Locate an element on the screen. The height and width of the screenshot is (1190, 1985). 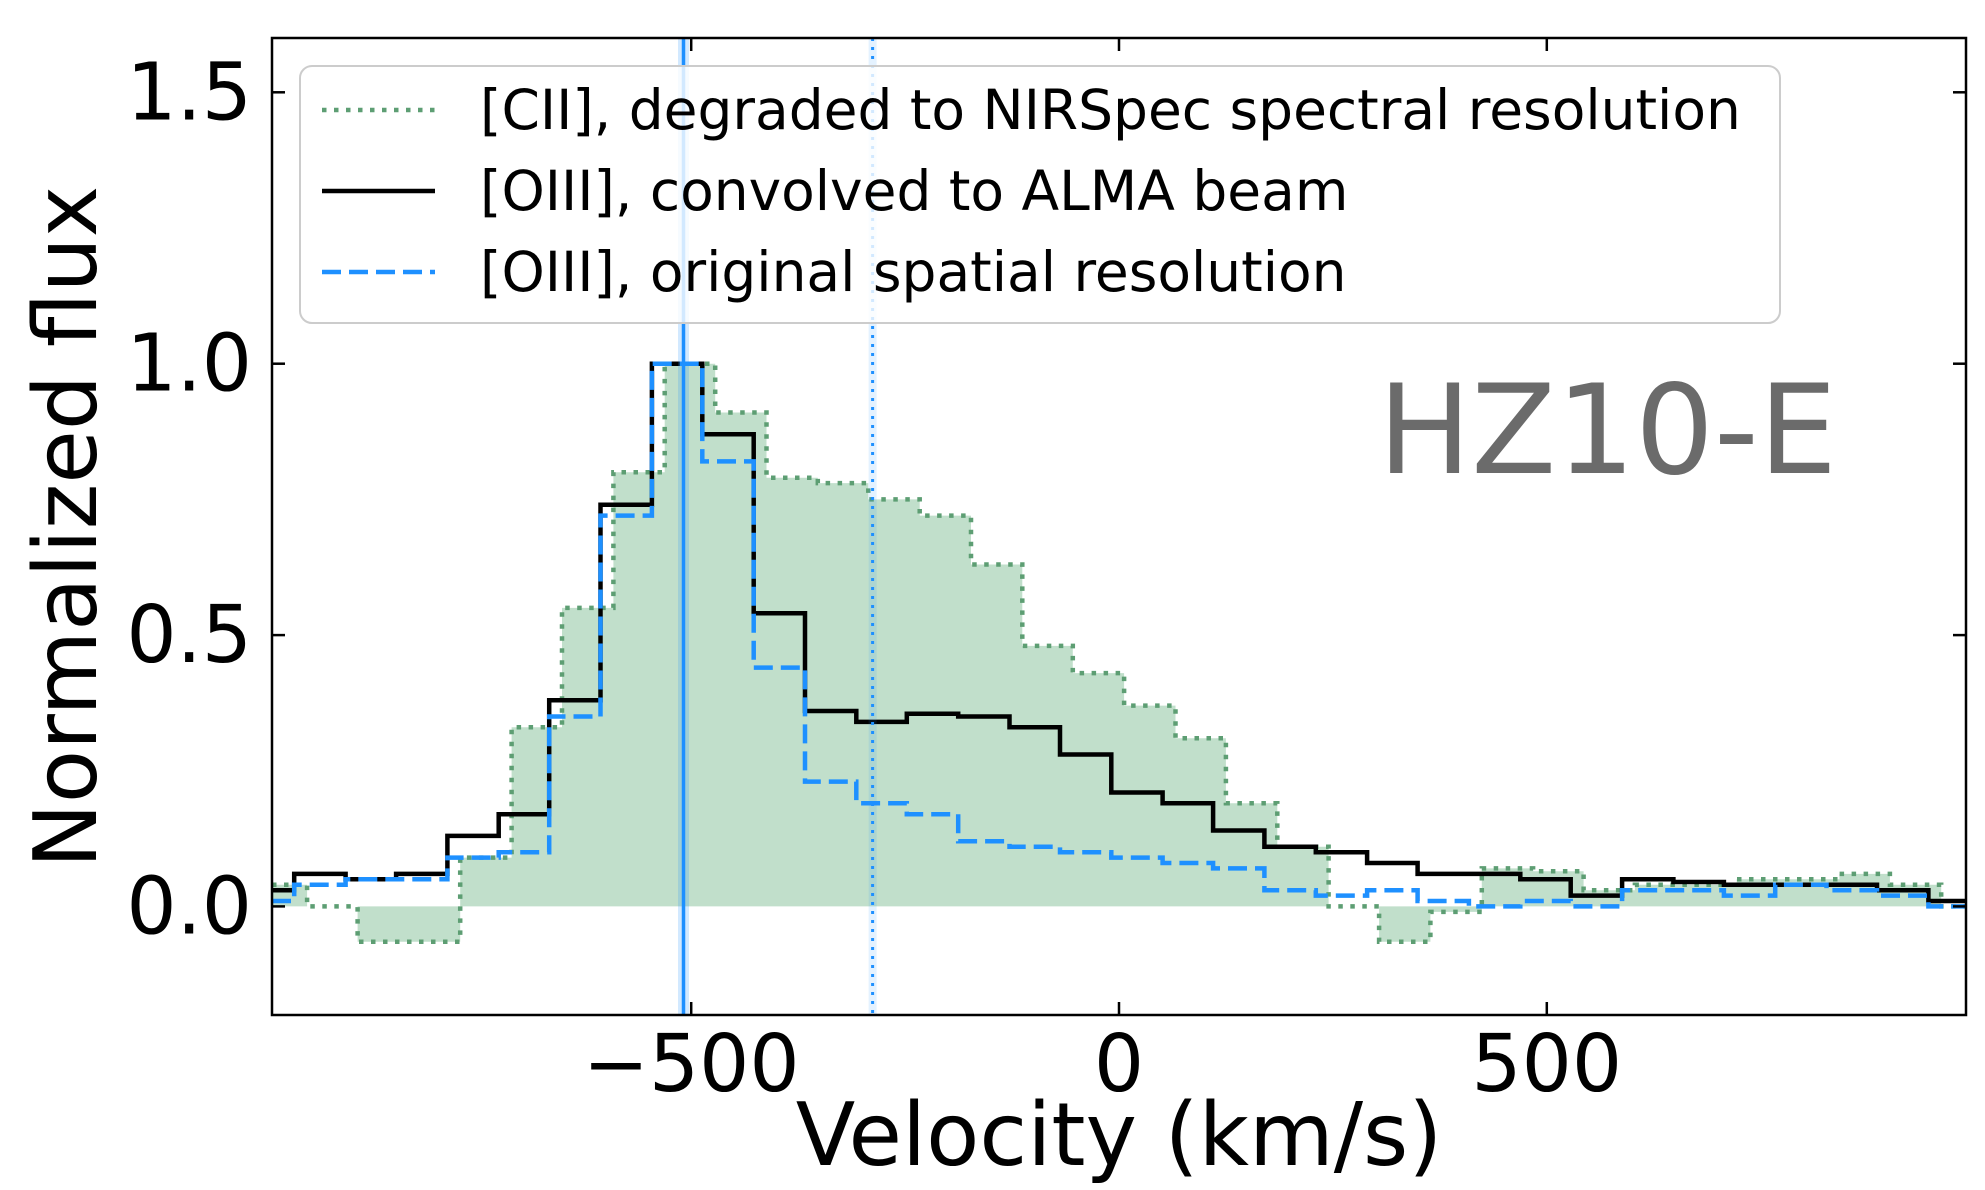
legend-label-oiii-alma: [OIII], convolved to ALMA beam is located at coordinates (914, 191).